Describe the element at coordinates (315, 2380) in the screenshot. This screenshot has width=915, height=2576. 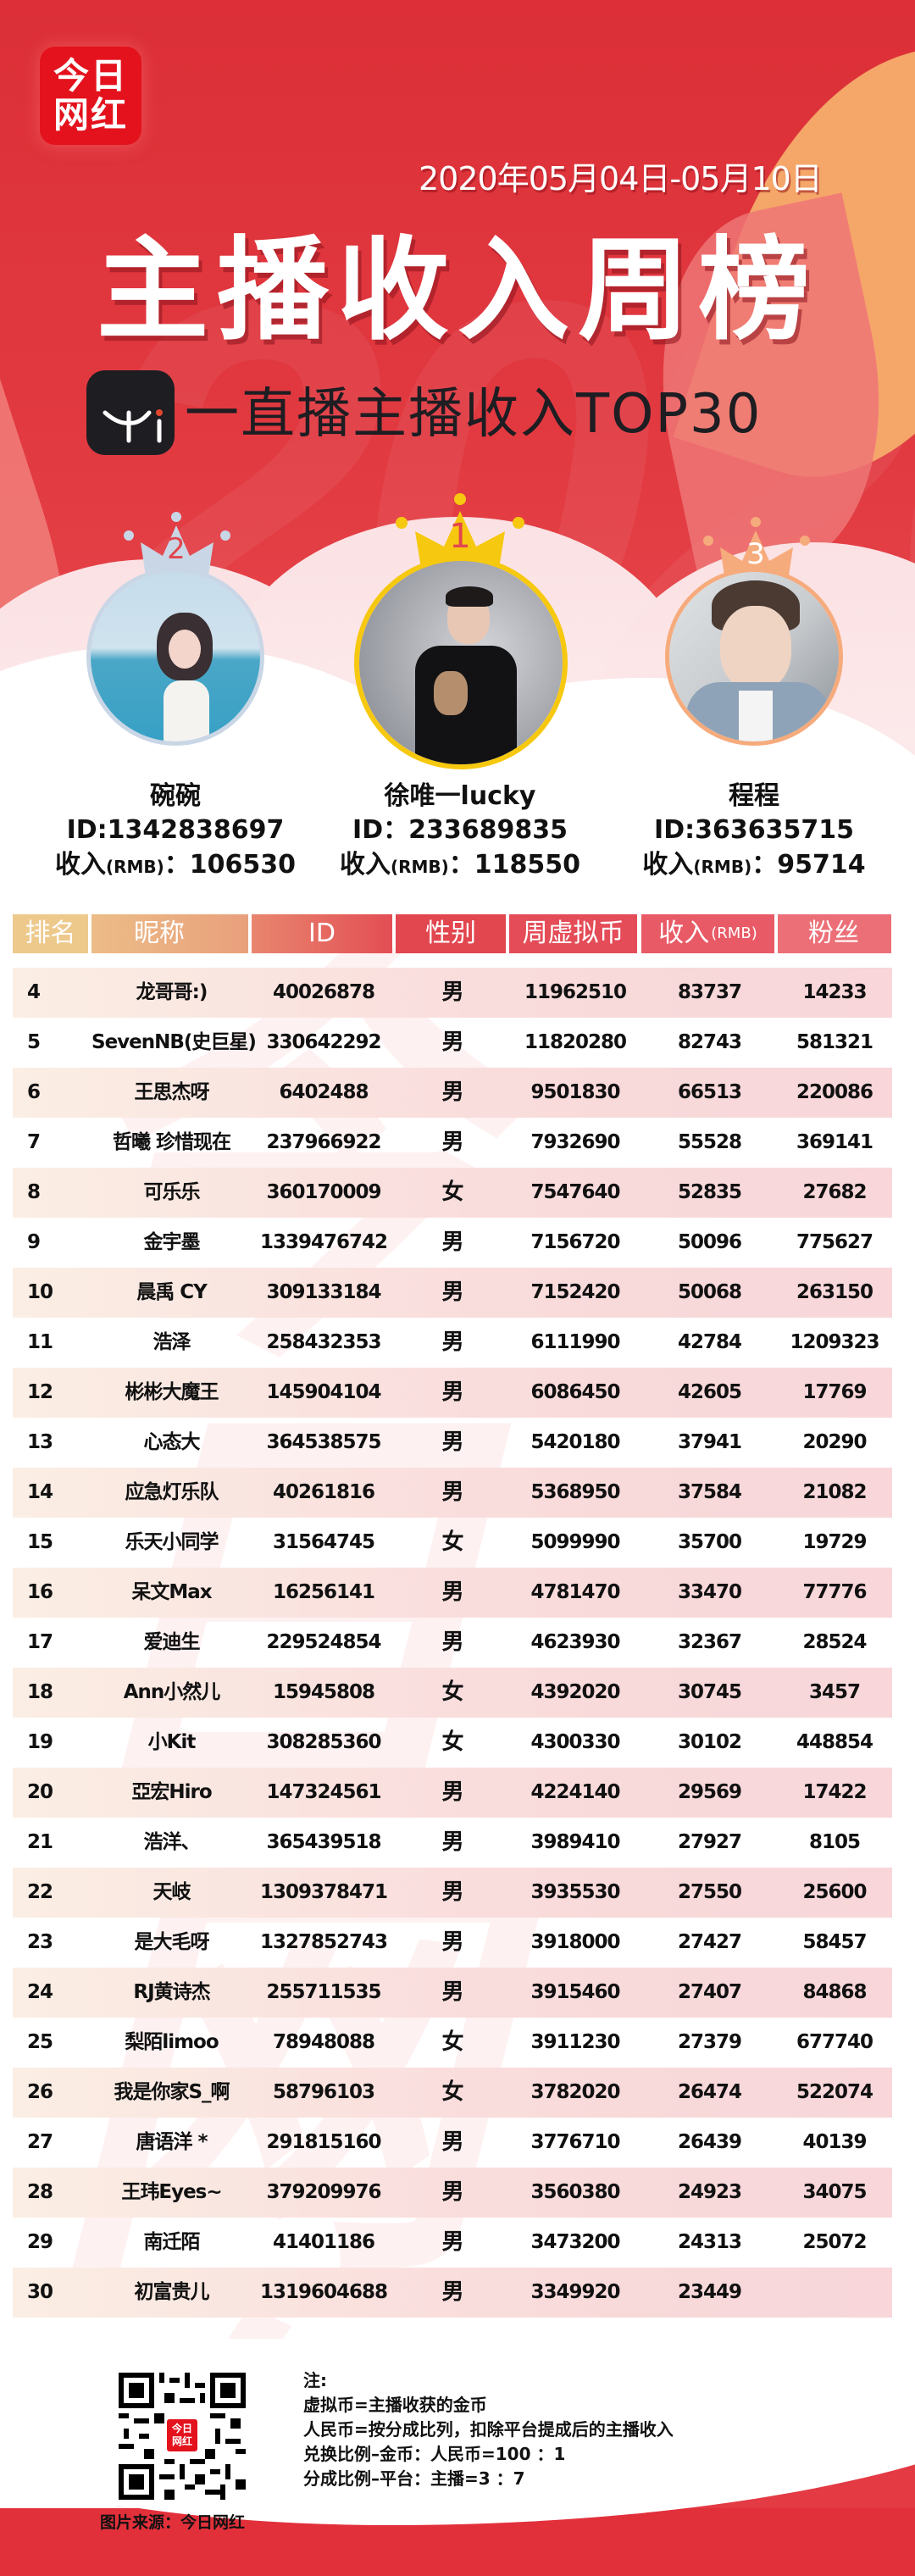
I see `note-line: 注:` at that location.